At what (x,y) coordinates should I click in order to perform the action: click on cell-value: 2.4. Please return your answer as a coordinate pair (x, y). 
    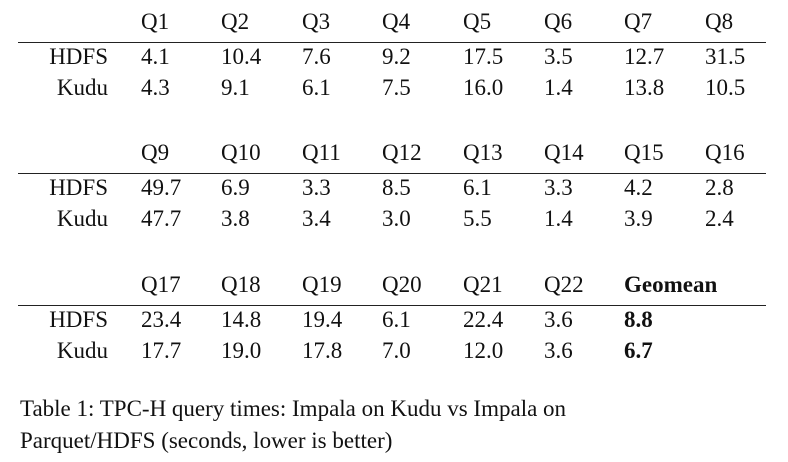
    Looking at the image, I should click on (719, 218).